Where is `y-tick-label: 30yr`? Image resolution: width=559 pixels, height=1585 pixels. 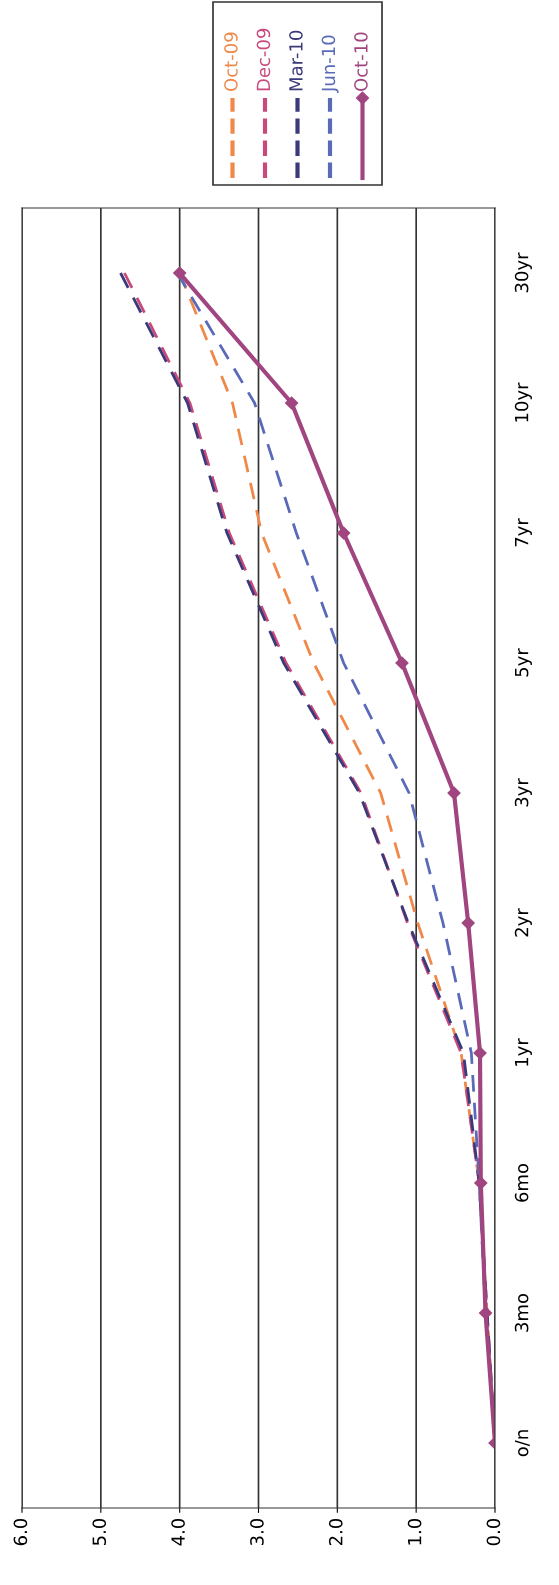 y-tick-label: 30yr is located at coordinates (523, 272).